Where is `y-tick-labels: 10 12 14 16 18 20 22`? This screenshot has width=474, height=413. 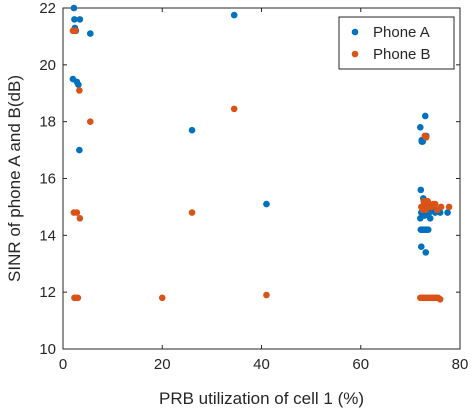 y-tick-labels: 10 12 14 16 18 20 22 is located at coordinates (47, 179).